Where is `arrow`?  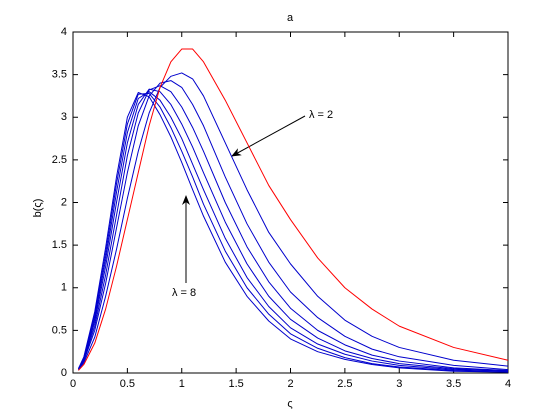
arrow is located at coordinates (268, 136).